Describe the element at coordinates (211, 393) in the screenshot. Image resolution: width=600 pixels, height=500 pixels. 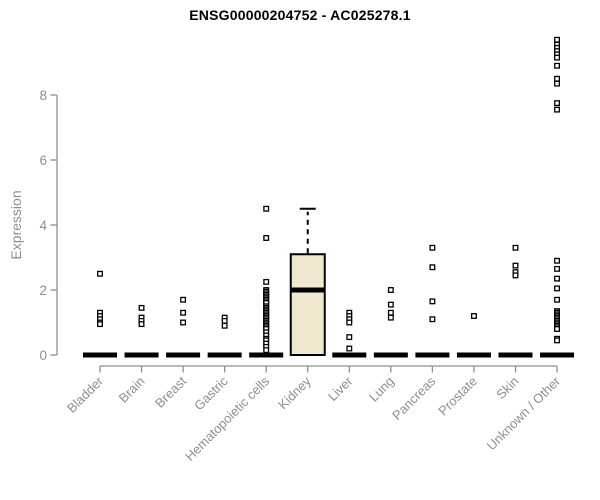
I see `x-tick-label-gastric: Gastric` at that location.